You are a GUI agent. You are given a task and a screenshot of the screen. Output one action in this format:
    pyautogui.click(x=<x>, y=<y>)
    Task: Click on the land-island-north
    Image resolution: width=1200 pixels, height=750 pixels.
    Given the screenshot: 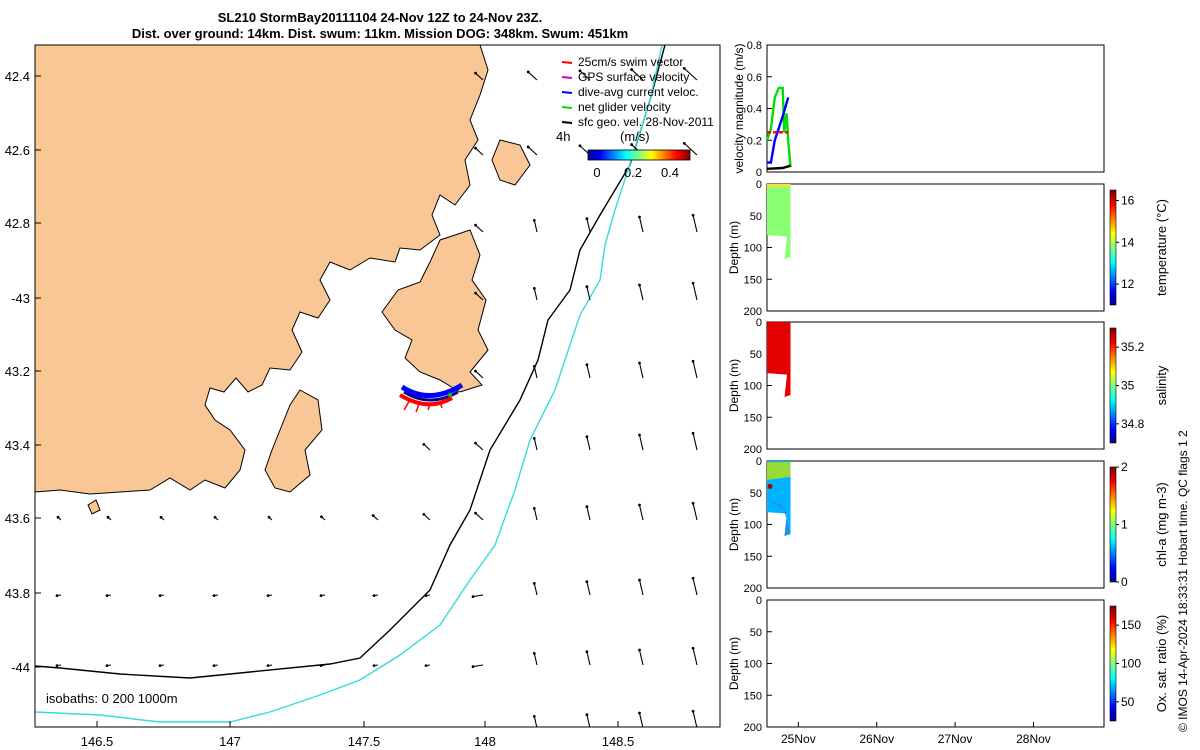 What is the action you would take?
    pyautogui.click(x=511, y=162)
    